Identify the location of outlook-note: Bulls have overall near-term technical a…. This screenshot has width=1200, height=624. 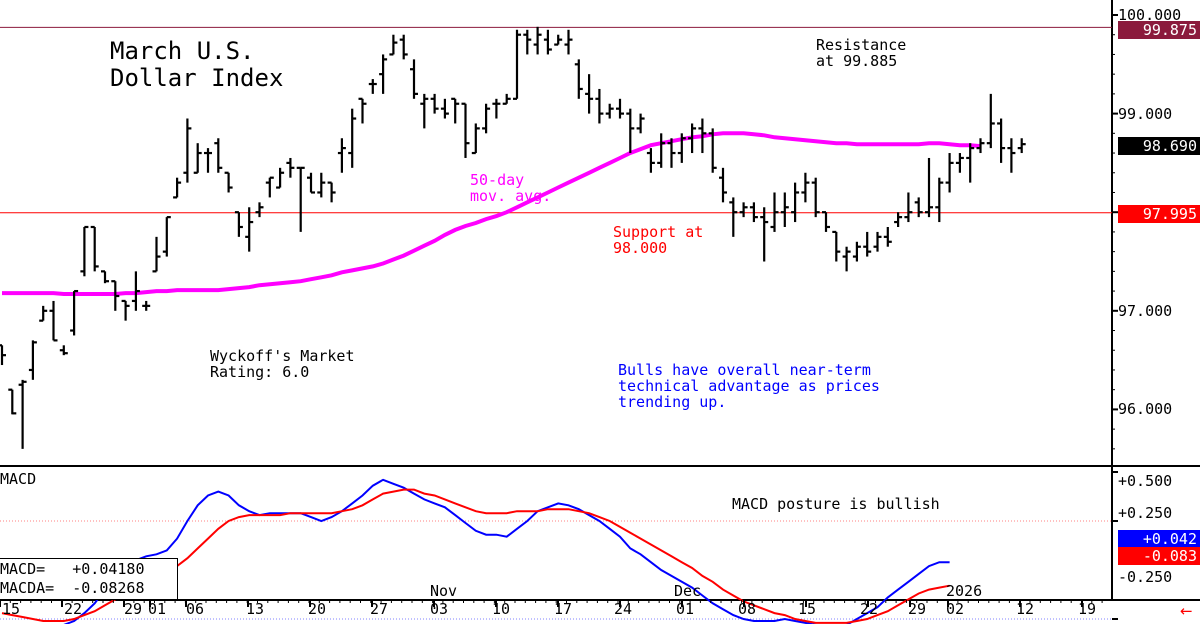
(749, 386).